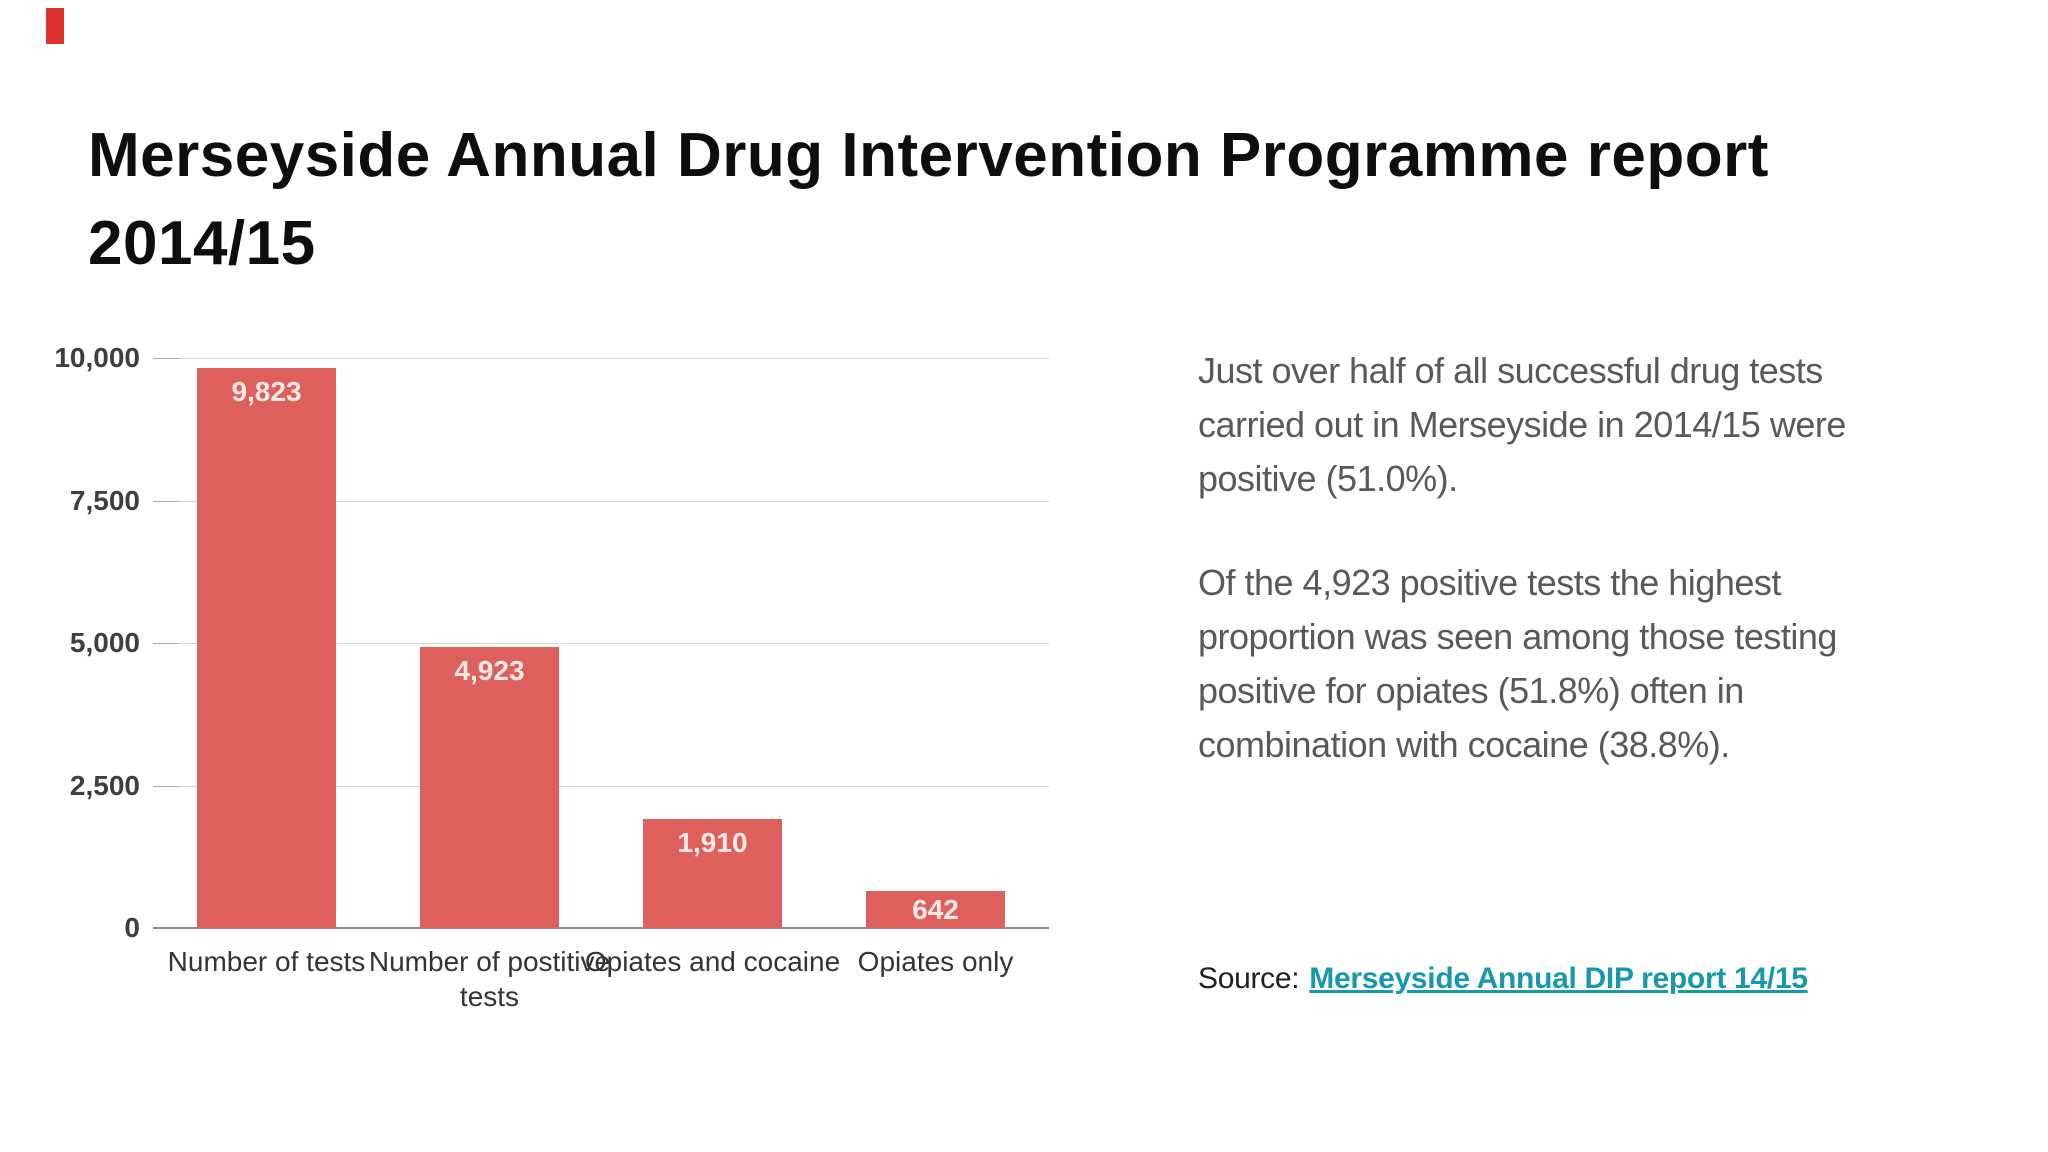 The width and height of the screenshot is (2048, 1152). What do you see at coordinates (55, 26) in the screenshot?
I see `red-corner-mark` at bounding box center [55, 26].